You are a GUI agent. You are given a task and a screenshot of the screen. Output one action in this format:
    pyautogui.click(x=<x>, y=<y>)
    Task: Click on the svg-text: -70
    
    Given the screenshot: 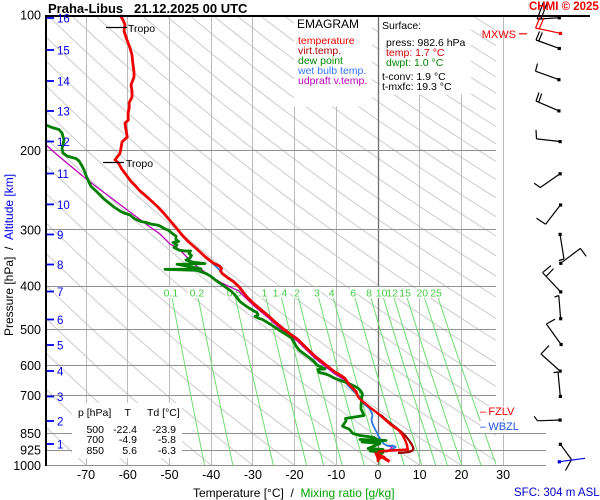 What is the action you would take?
    pyautogui.click(x=86, y=475)
    